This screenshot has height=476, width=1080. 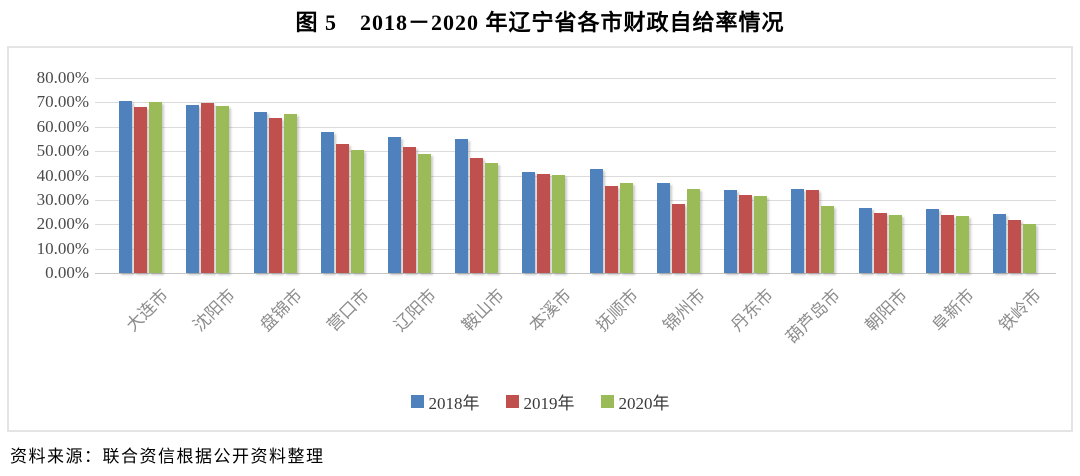 What do you see at coordinates (62, 77) in the screenshot?
I see `y-axis-tick-label: 80.00%` at bounding box center [62, 77].